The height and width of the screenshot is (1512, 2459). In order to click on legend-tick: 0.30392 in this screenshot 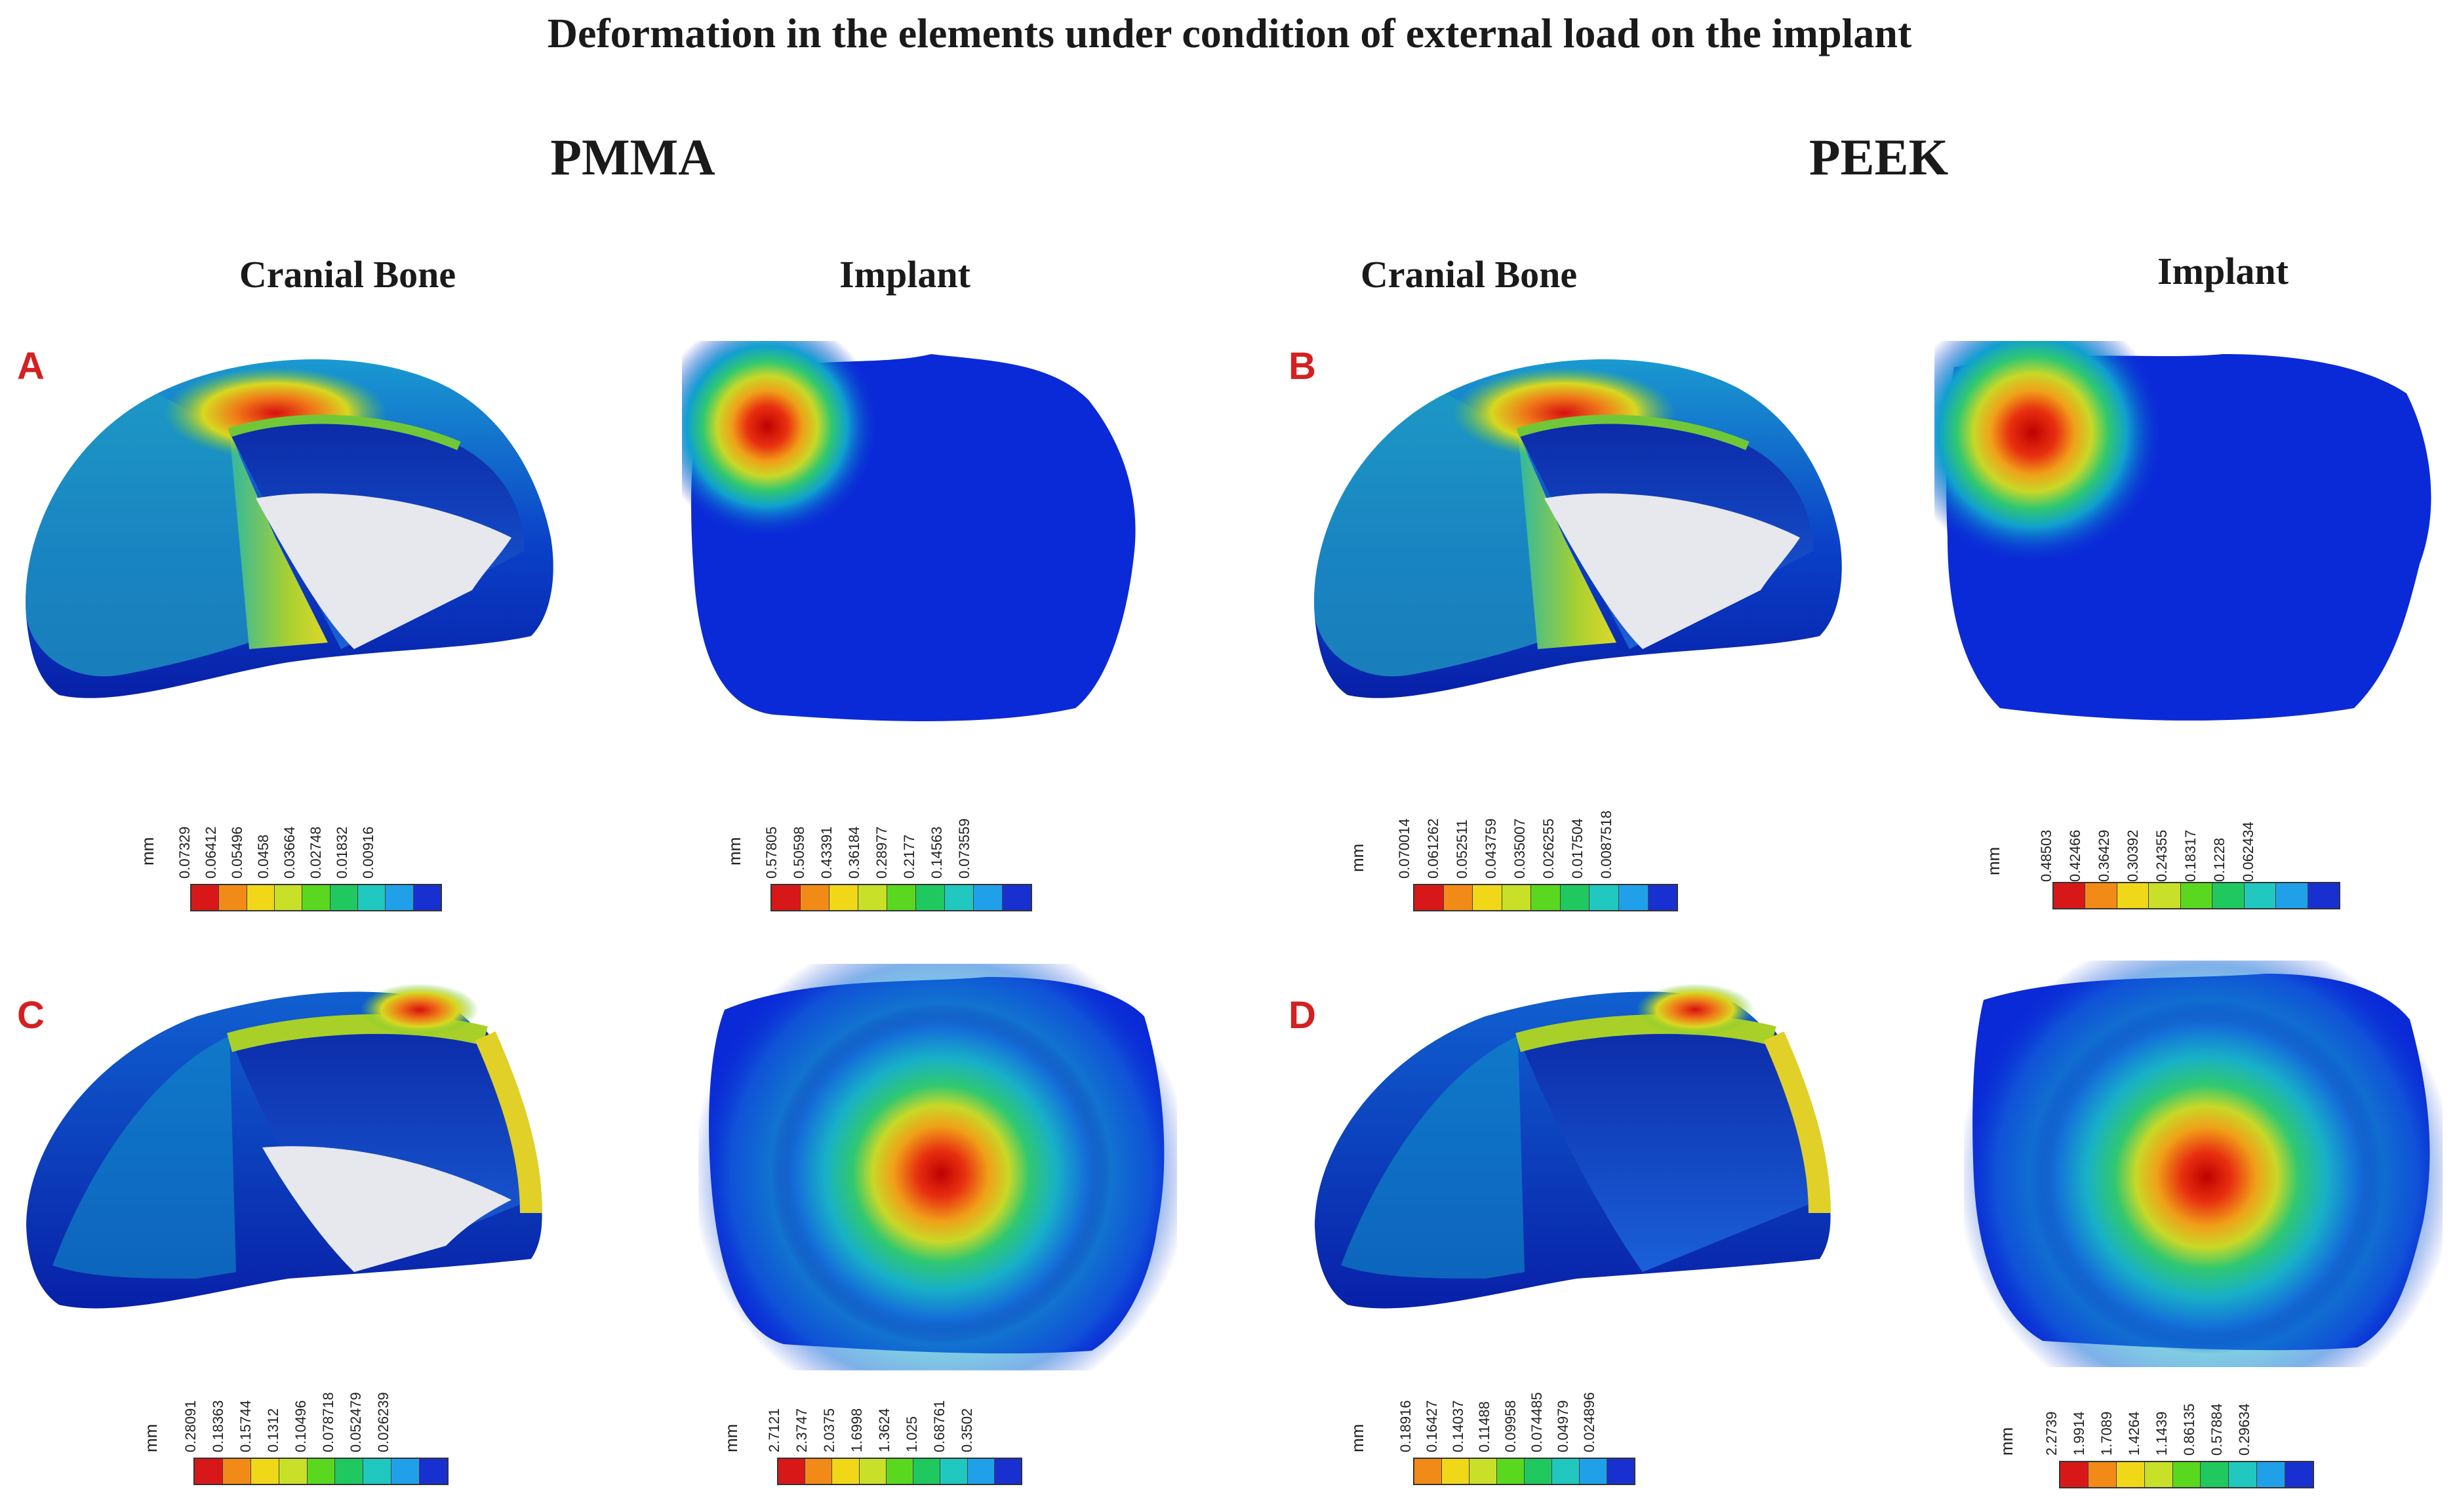, I will do `click(2133, 855)`.